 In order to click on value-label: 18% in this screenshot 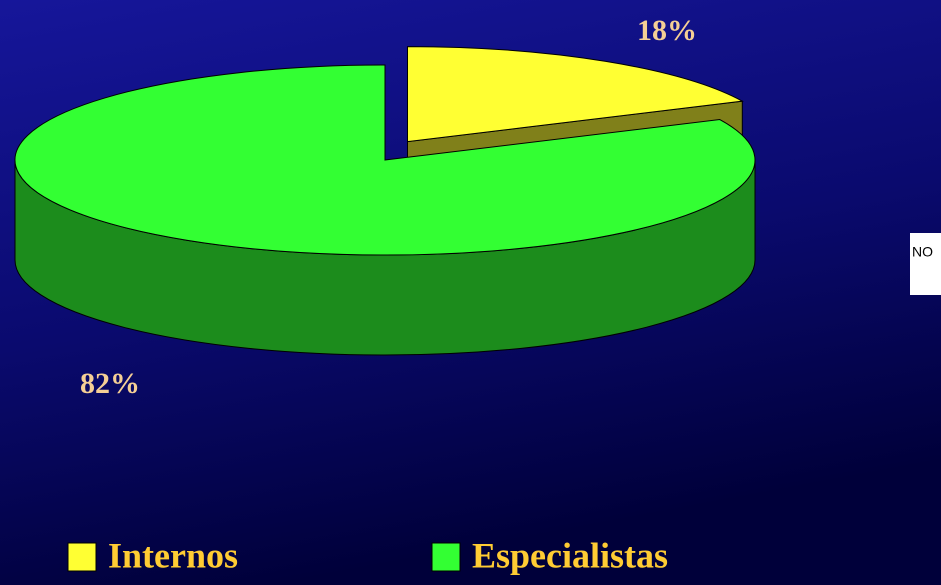, I will do `click(667, 30)`.